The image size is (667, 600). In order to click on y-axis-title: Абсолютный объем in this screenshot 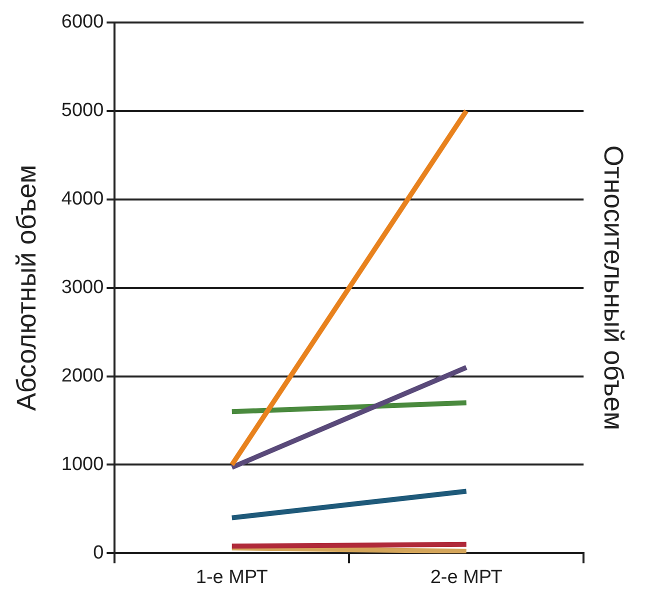, I will do `click(27, 287)`.